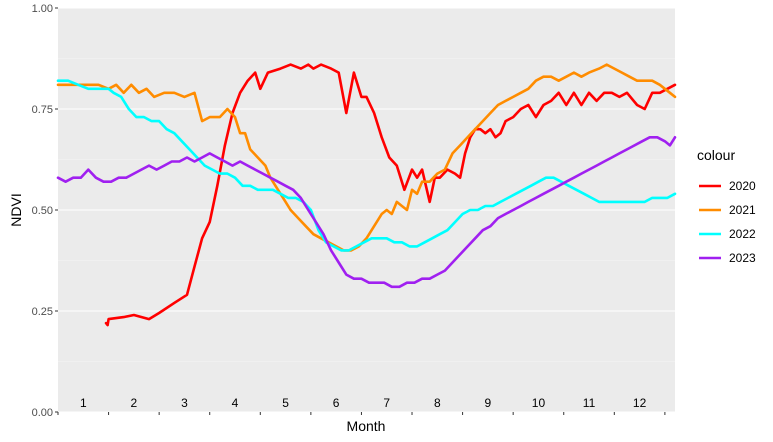 Image resolution: width=773 pixels, height=442 pixels. I want to click on month-label: 10, so click(539, 403).